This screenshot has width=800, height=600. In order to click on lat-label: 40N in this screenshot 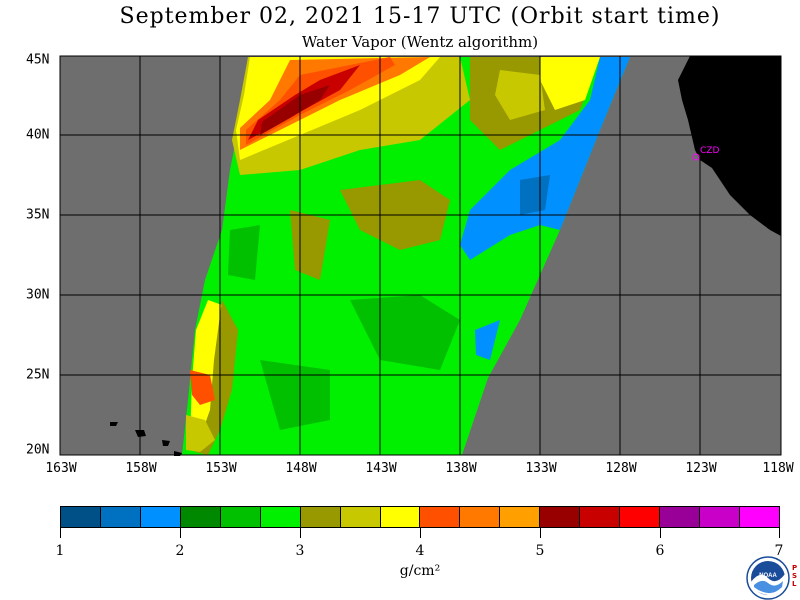, I will do `click(38, 135)`.